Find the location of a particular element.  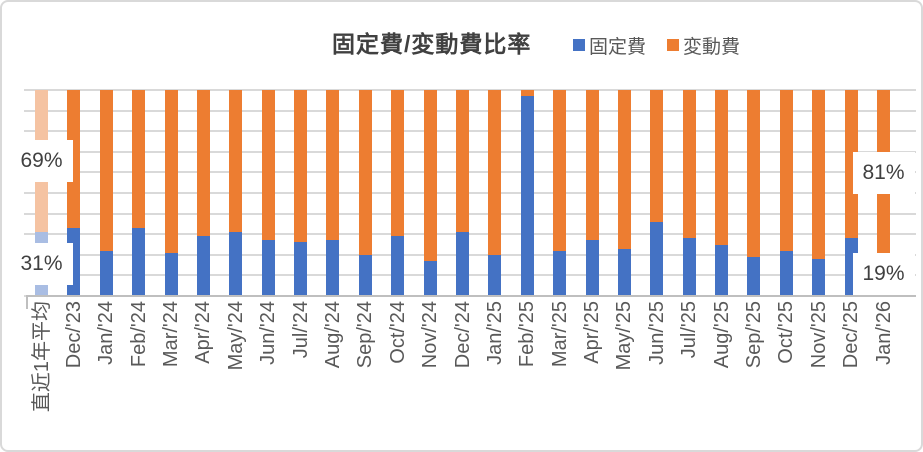

x-axis-label: Feb/'24 is located at coordinates (139, 334).